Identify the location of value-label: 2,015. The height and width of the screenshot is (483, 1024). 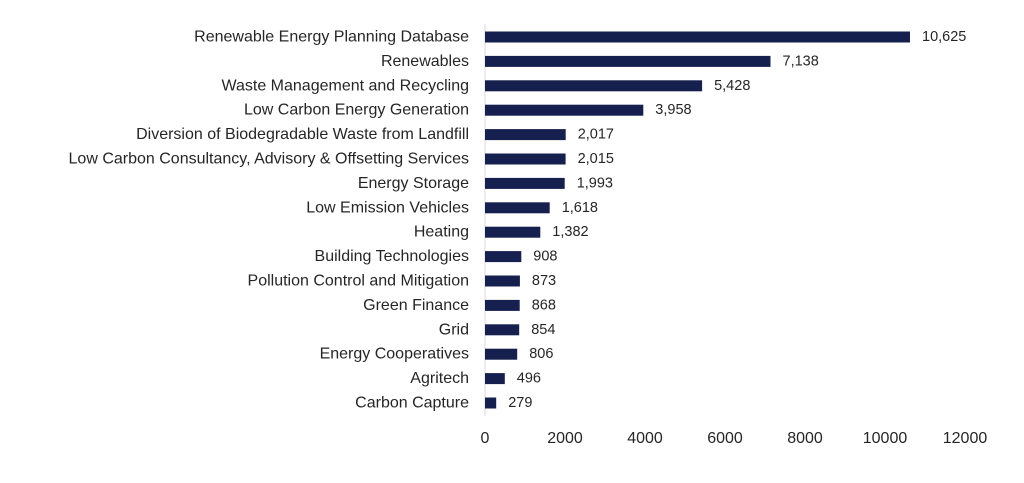
(596, 159).